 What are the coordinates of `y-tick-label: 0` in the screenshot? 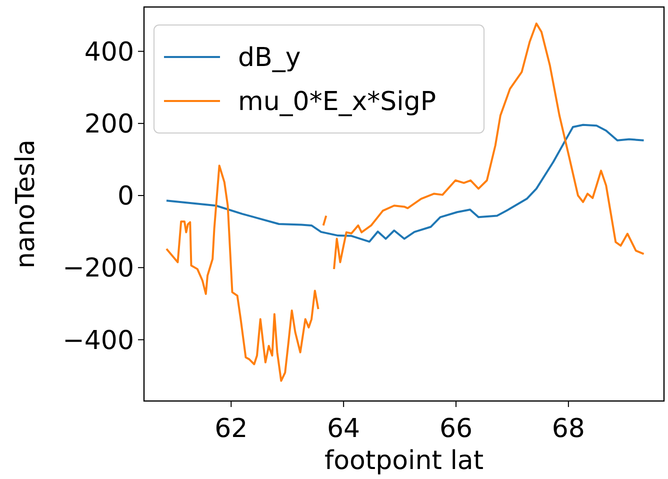 It's located at (125, 197).